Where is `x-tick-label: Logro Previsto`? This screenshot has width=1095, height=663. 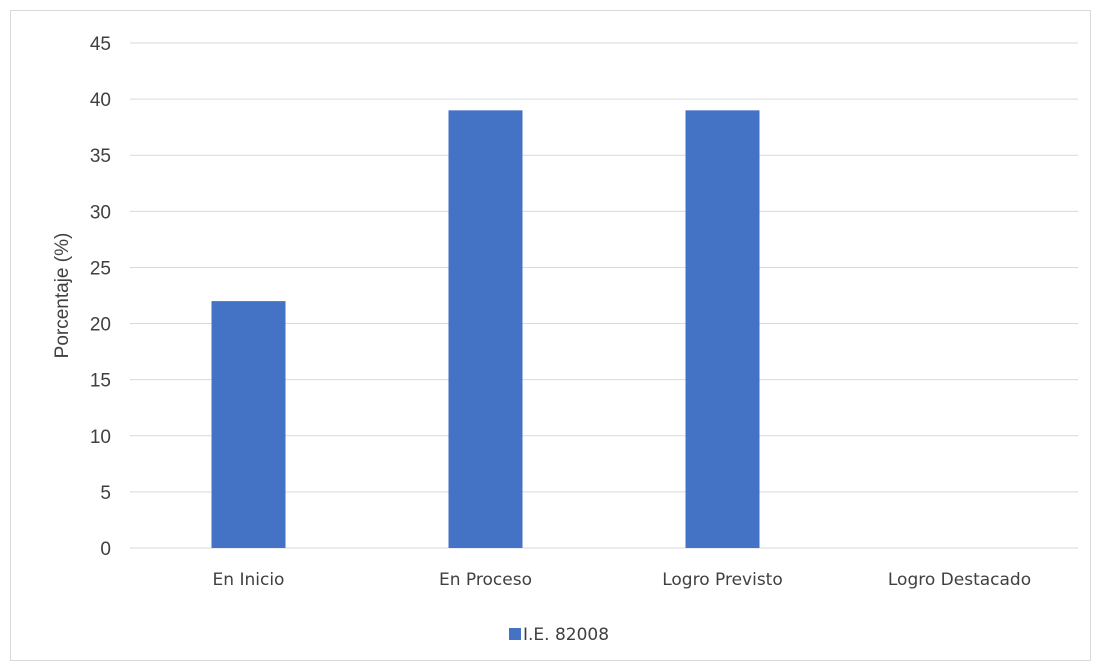
x-tick-label: Logro Previsto is located at coordinates (722, 580).